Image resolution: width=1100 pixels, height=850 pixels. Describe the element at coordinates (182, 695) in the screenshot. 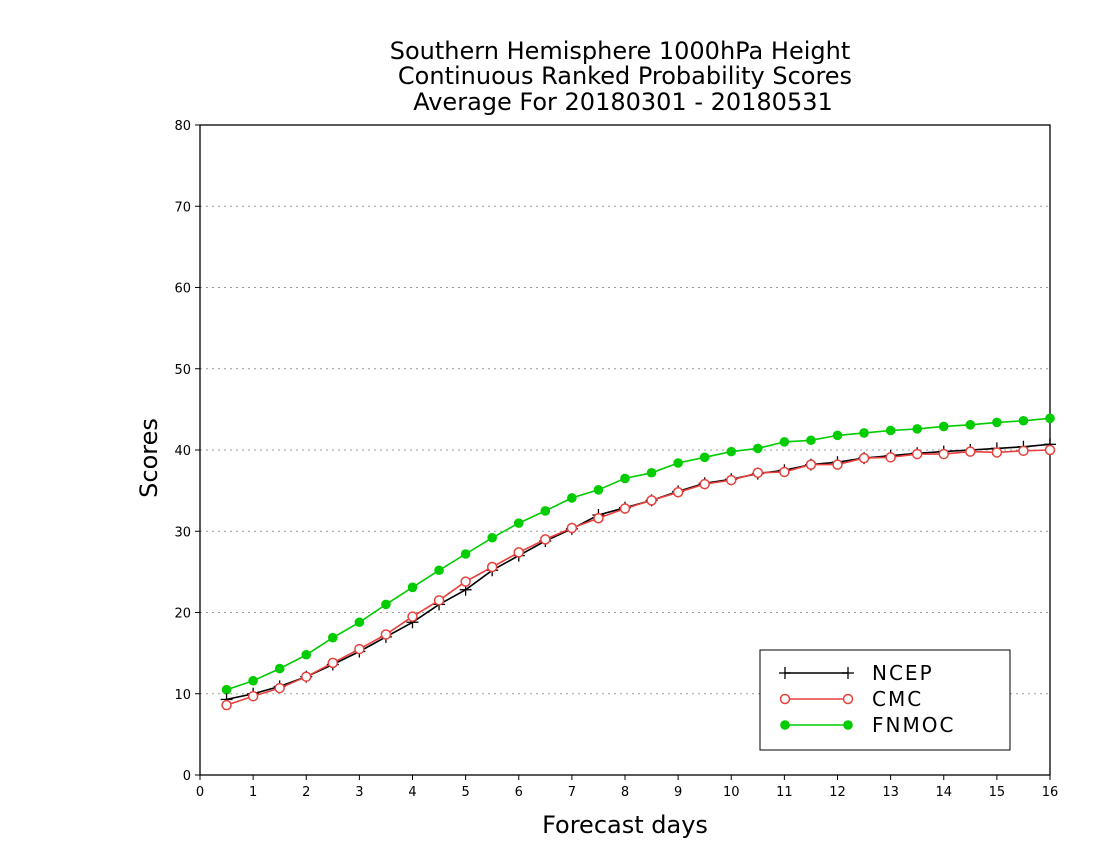

I see `y-tick-label: 10` at that location.